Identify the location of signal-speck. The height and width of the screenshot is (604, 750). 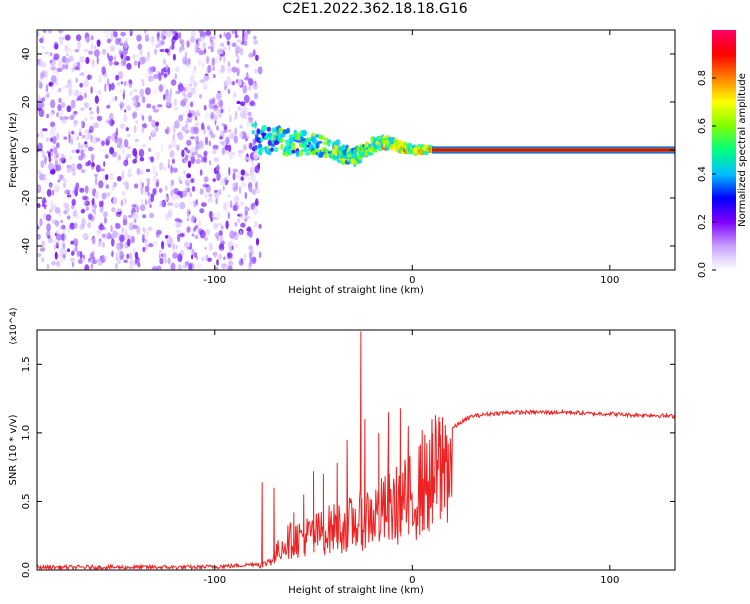
(309, 143).